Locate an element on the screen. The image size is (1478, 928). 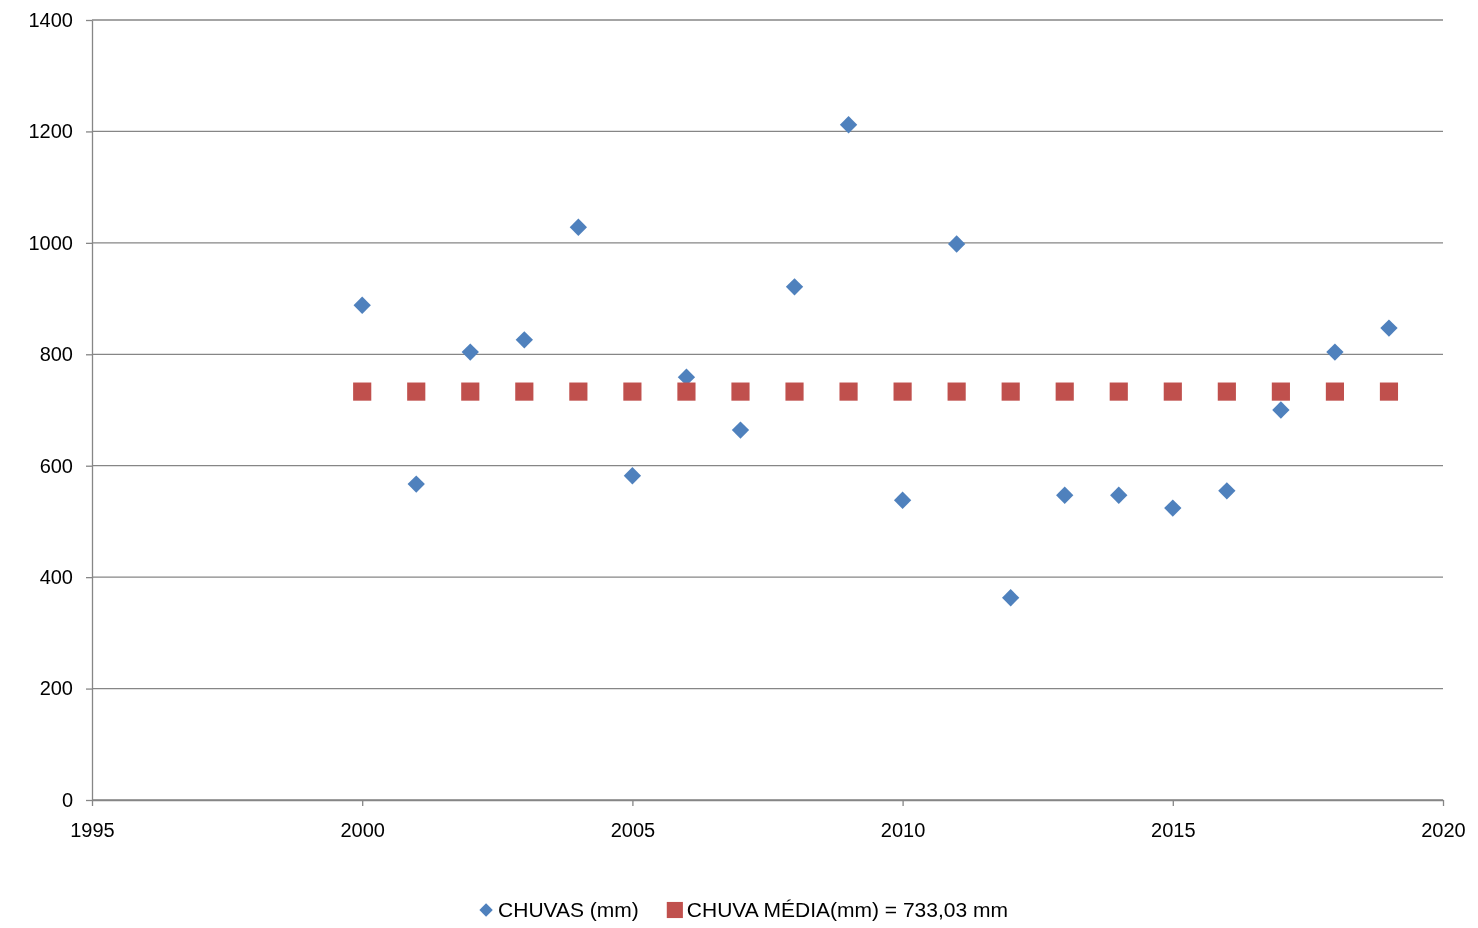
x-tick-label: 2000 is located at coordinates (362, 830).